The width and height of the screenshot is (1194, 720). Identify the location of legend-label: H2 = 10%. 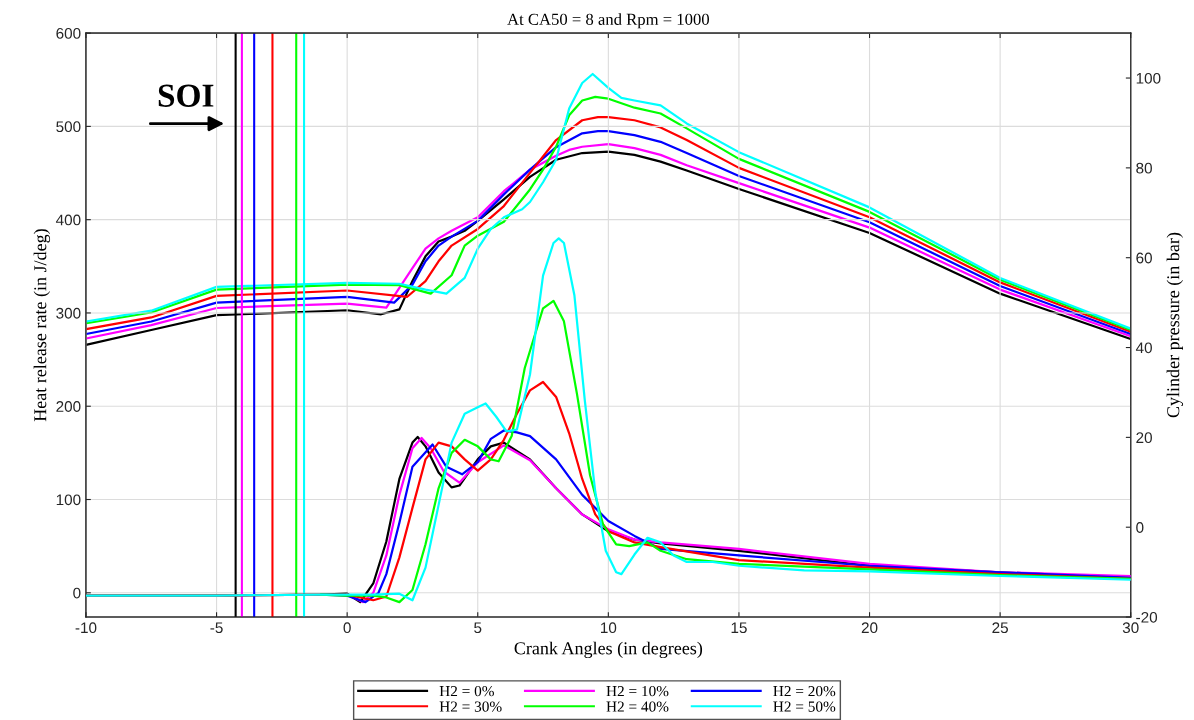
(637, 691).